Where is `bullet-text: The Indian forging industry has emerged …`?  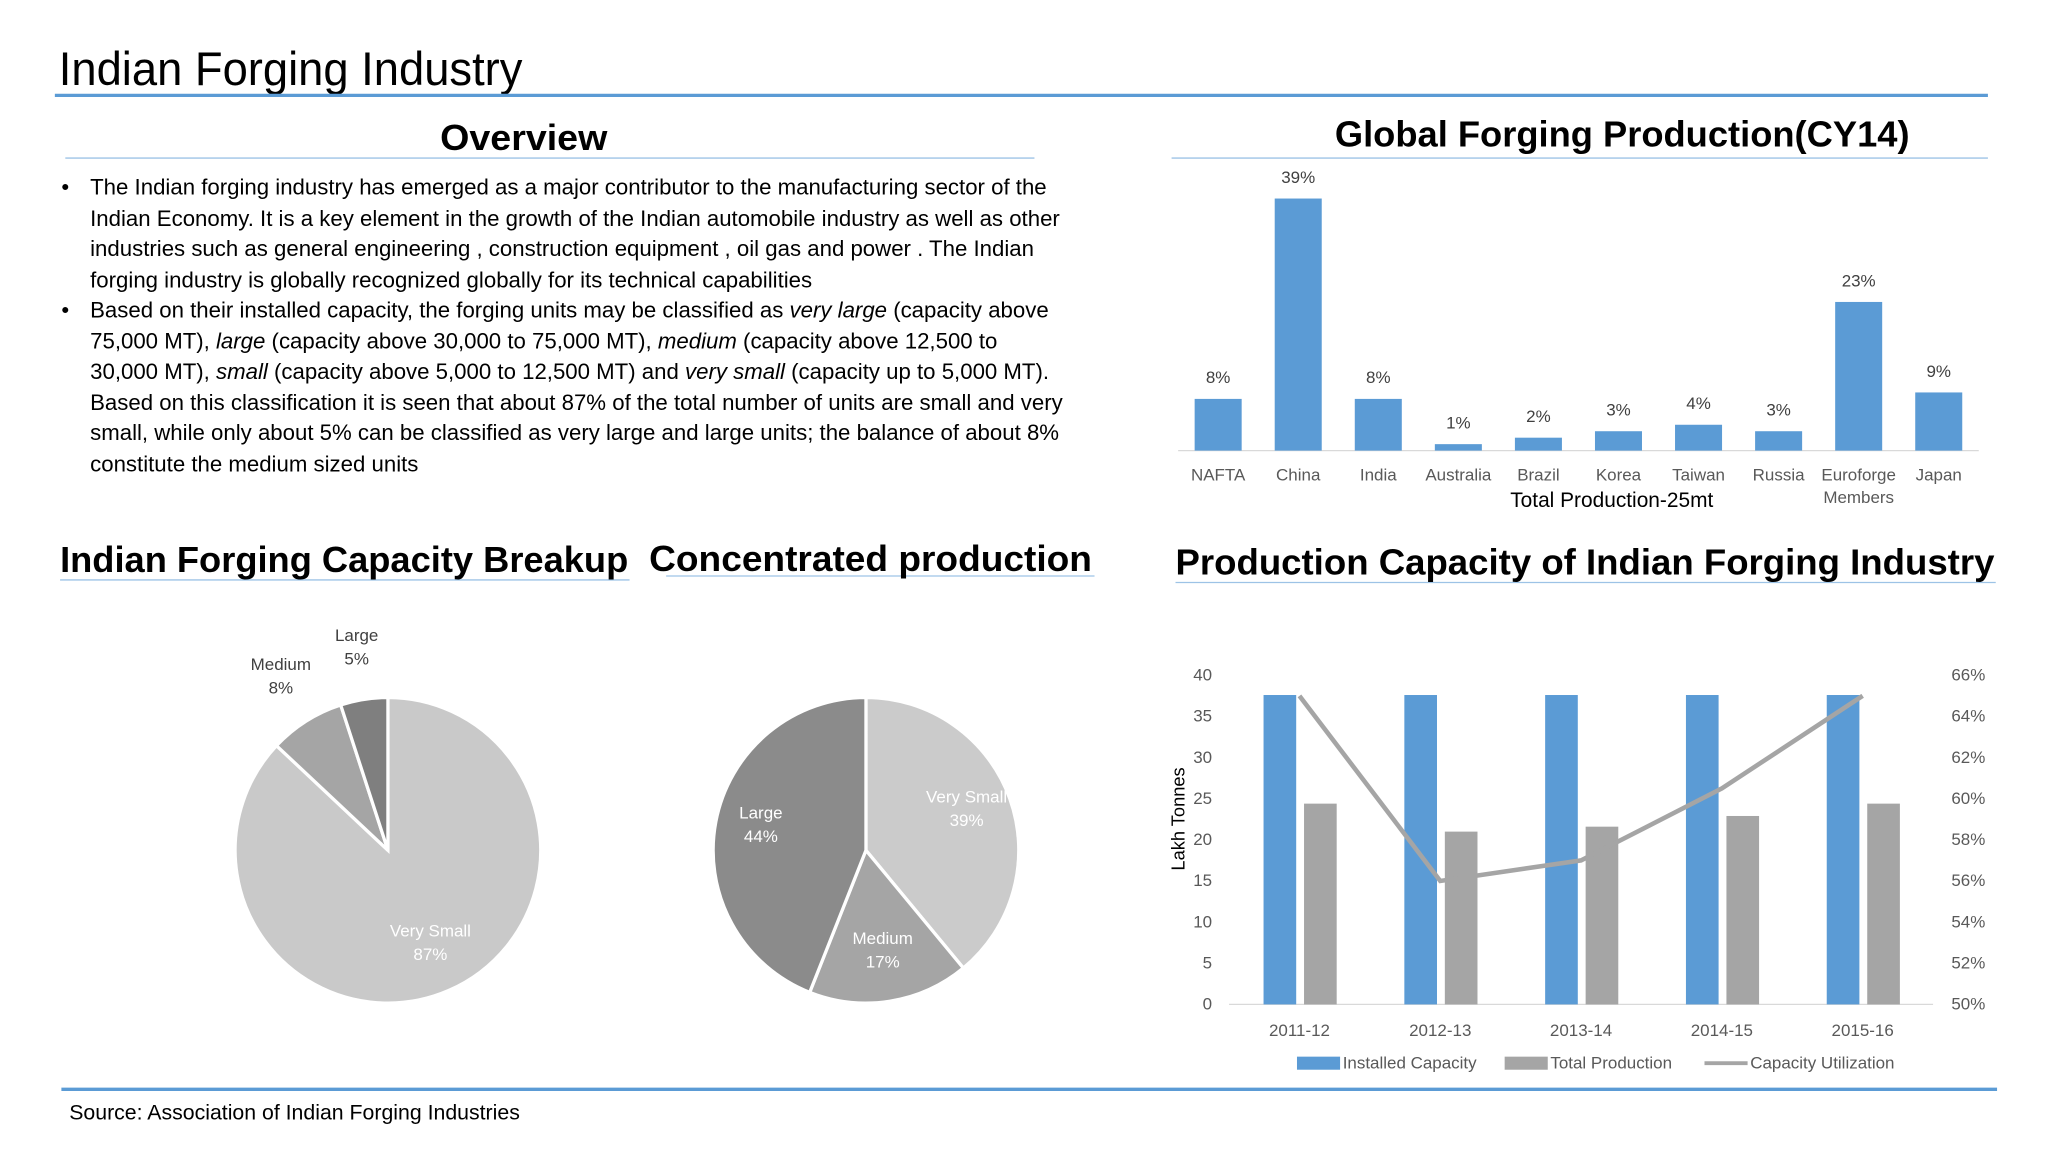 bullet-text: The Indian forging industry has emerged … is located at coordinates (575, 233).